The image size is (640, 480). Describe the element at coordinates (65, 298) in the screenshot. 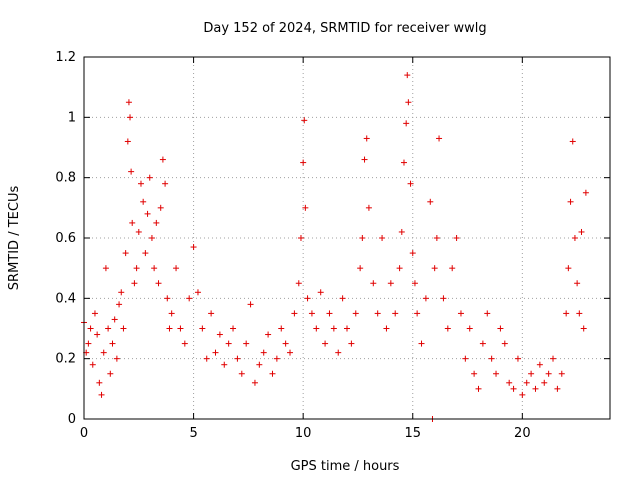

I see `y-tick-label: 0.4` at that location.